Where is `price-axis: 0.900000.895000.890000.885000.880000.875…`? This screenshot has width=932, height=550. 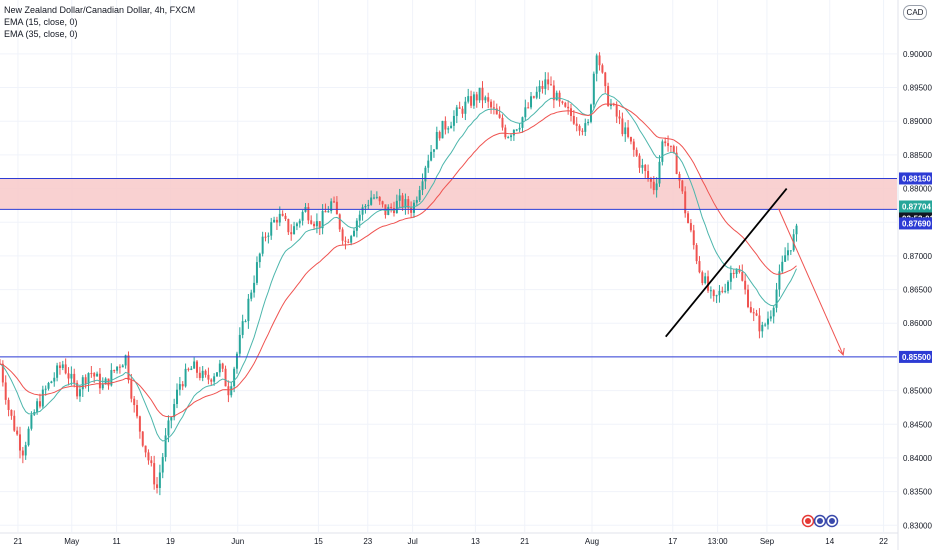
price-axis: 0.900000.895000.890000.885000.880000.875… is located at coordinates (917, 290).